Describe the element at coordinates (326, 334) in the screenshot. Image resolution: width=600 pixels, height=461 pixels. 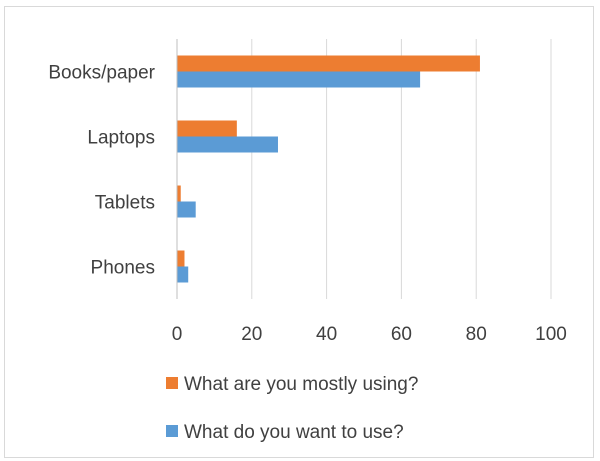
I see `x-tick-label: 40` at that location.